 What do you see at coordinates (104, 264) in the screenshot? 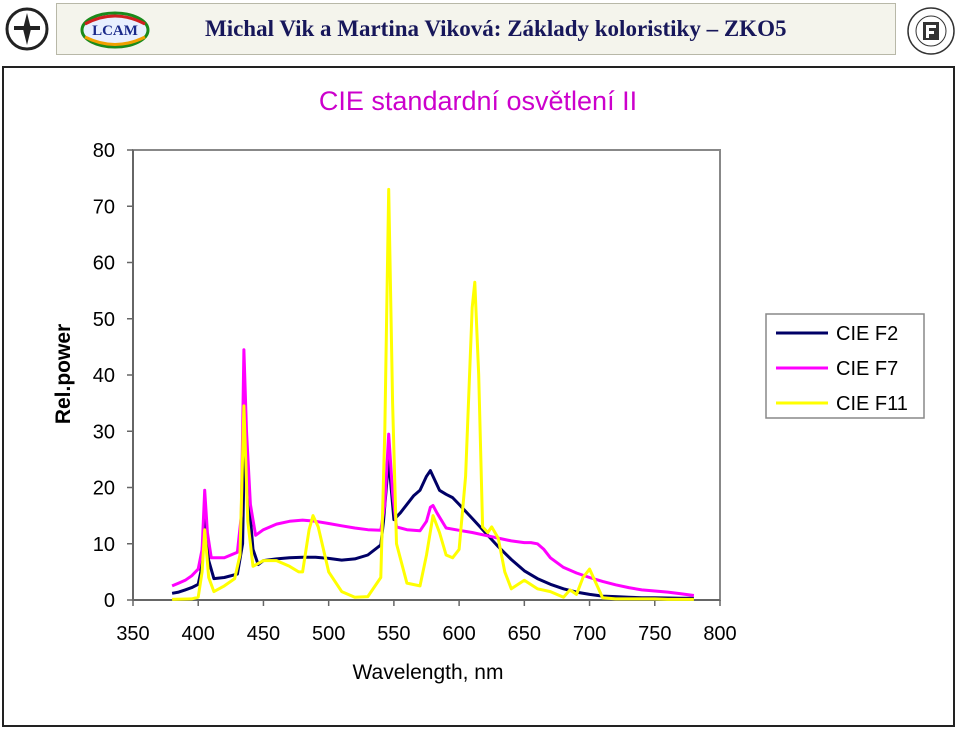
I see `y-tick-label: 60` at bounding box center [104, 264].